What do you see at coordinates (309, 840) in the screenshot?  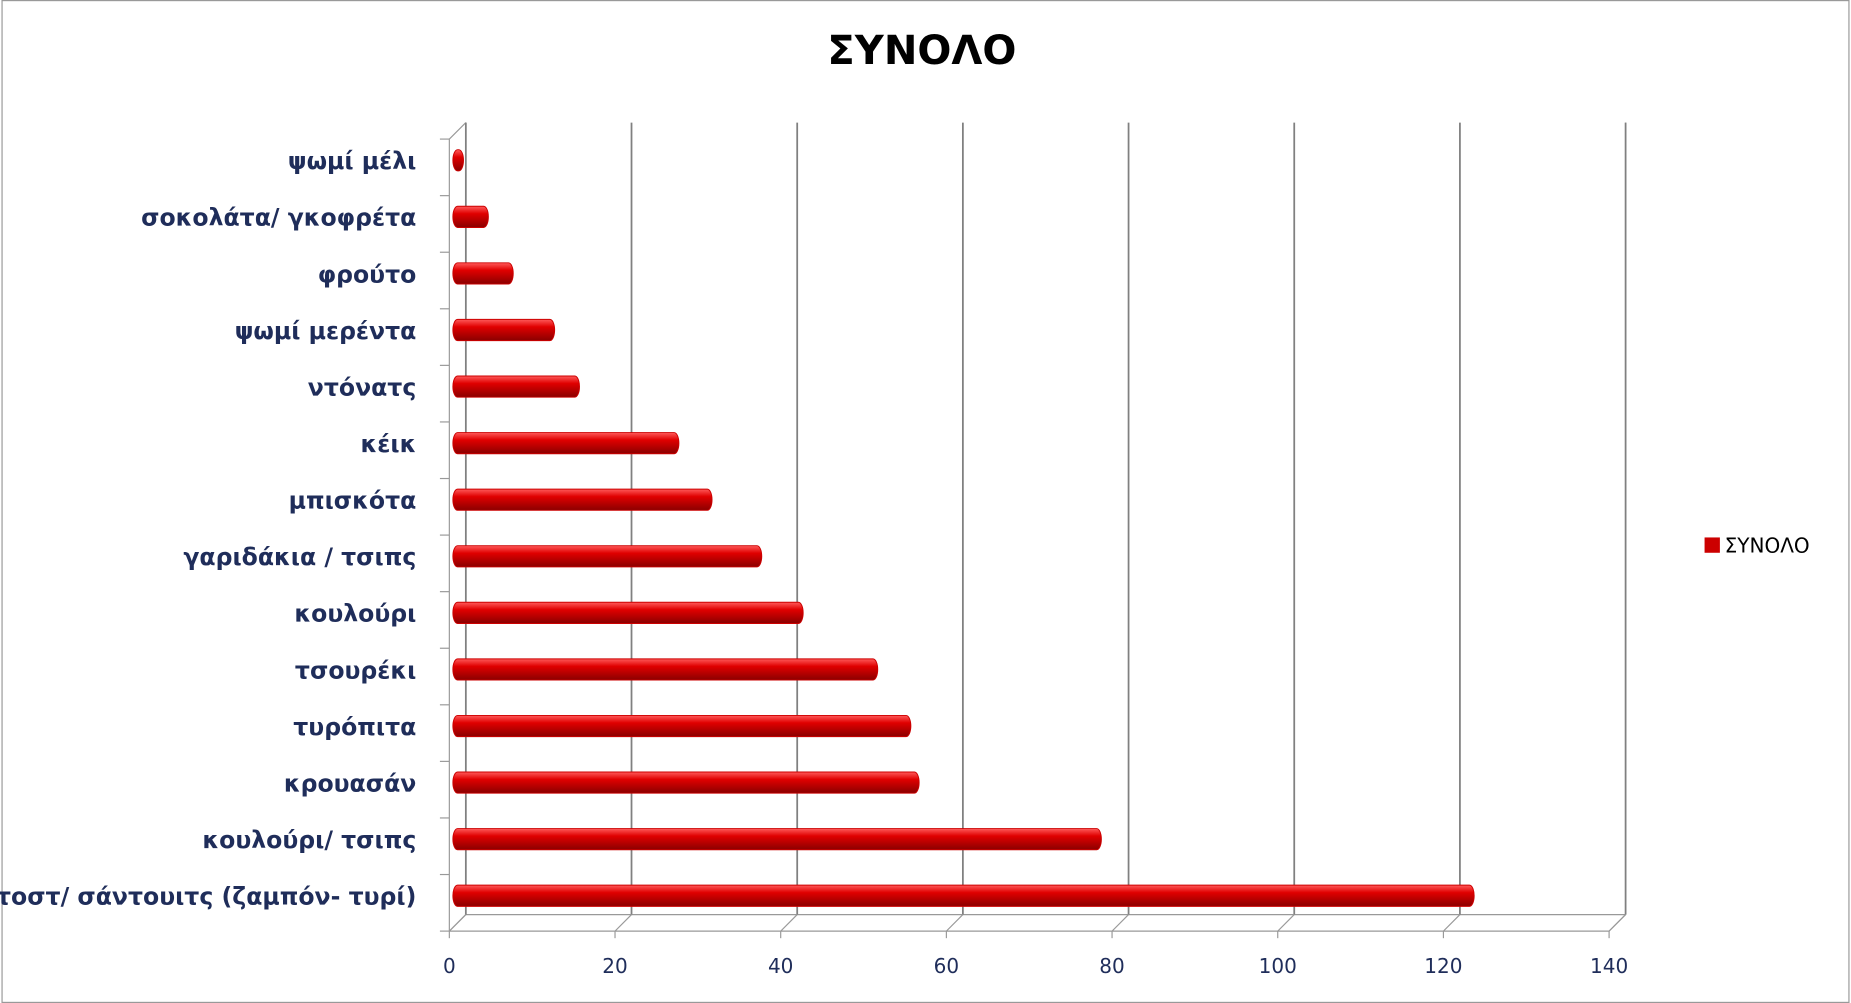 I see `category-label: κουλούρι/ τσιπς` at bounding box center [309, 840].